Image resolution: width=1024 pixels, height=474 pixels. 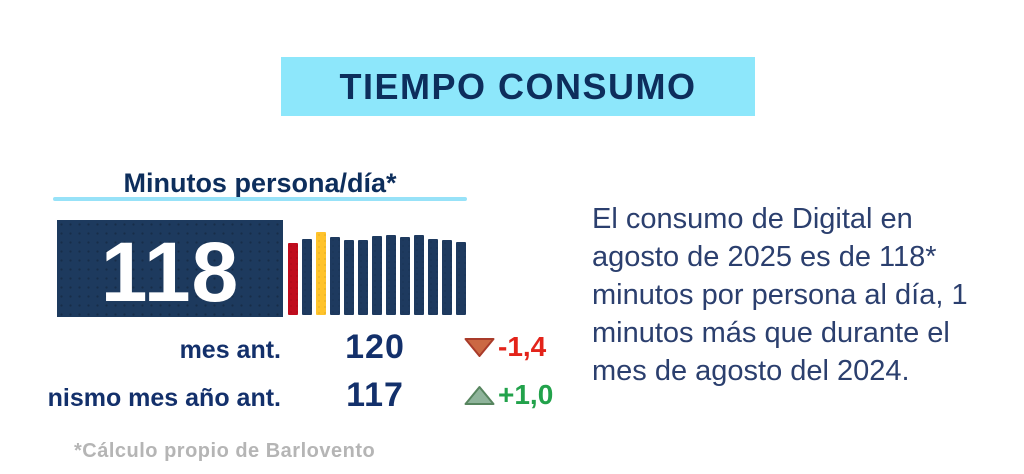 I want to click on same-month-last-year-label: nismo mes año ant., so click(x=164, y=398).